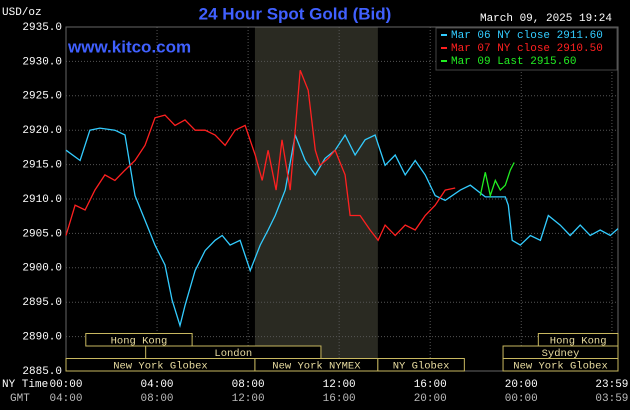 The height and width of the screenshot is (410, 630). I want to click on y-tick-label: 2925.0, so click(42, 97).